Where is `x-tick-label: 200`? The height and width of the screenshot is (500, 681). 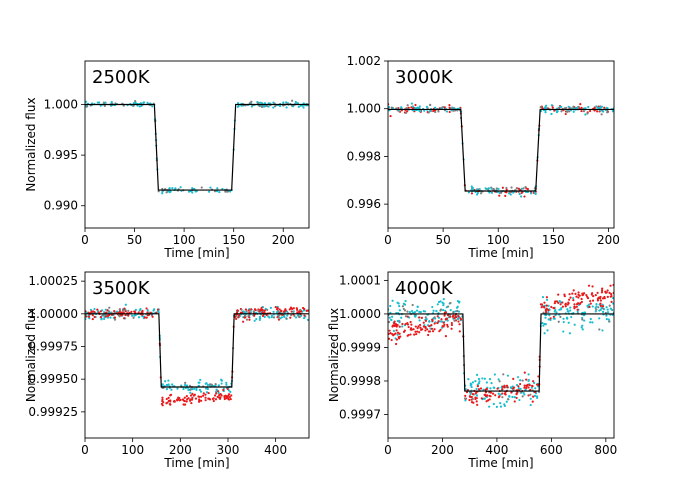
x-tick-label: 200 is located at coordinates (608, 240).